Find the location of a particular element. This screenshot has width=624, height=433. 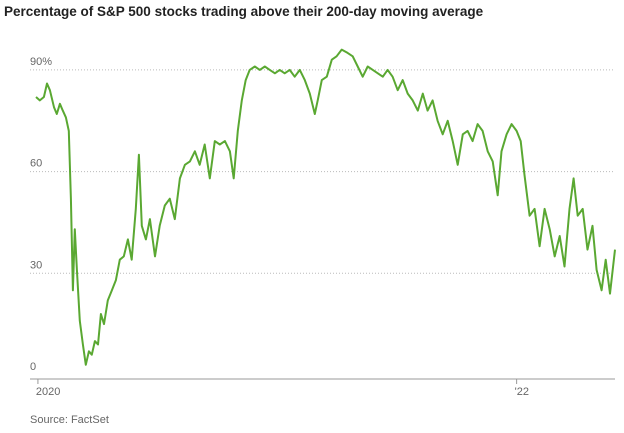

source-note: Source: FactSet is located at coordinates (69, 420).